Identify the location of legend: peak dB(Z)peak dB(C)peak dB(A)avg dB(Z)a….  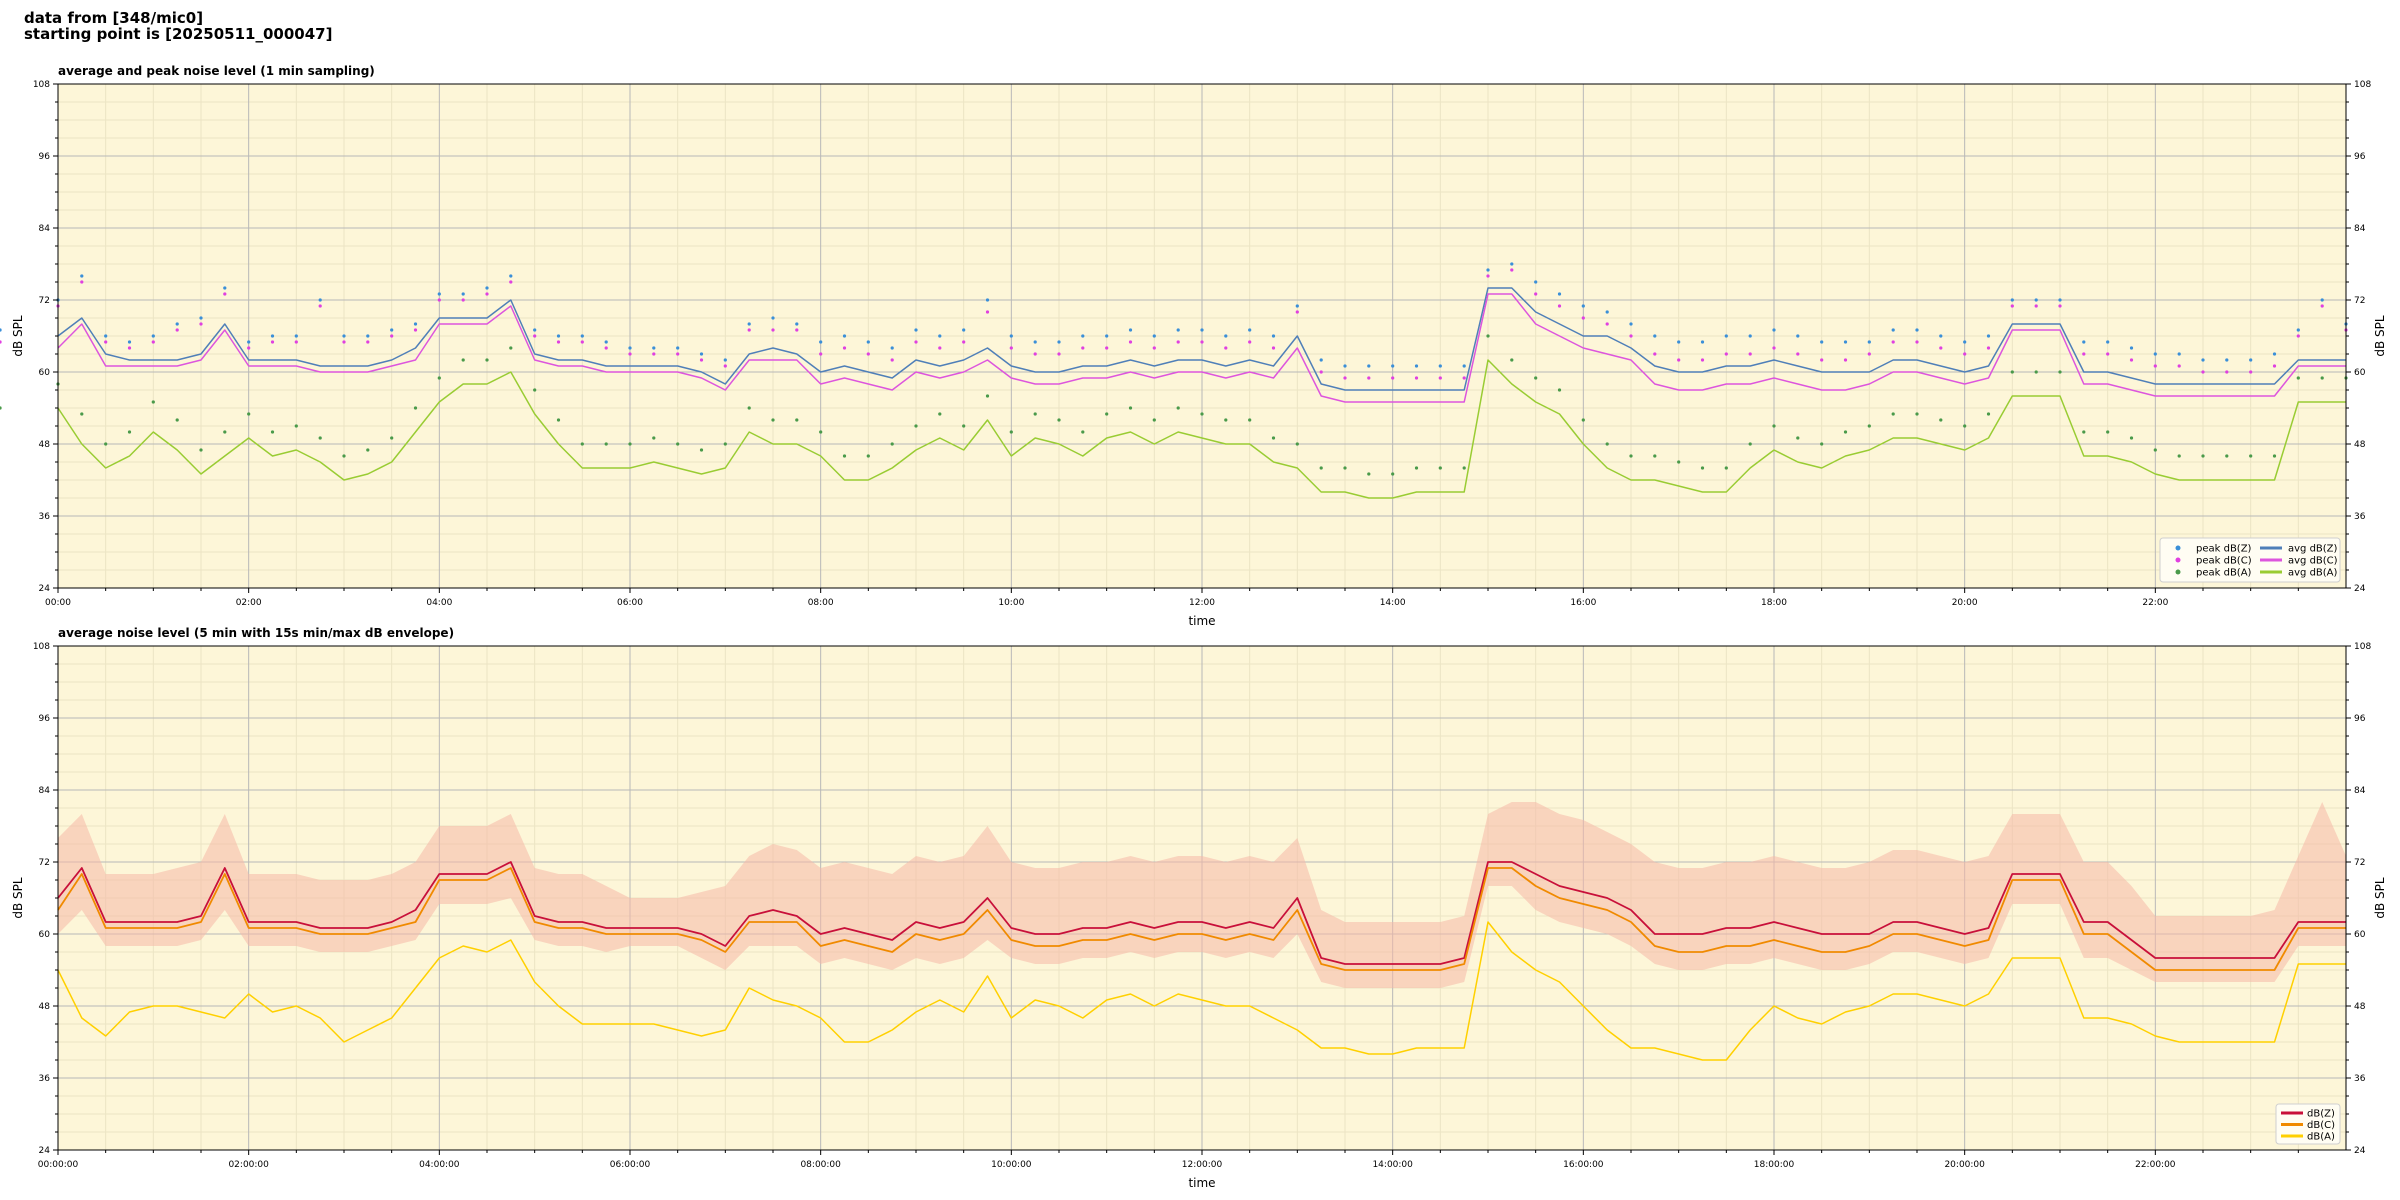
(2250, 560).